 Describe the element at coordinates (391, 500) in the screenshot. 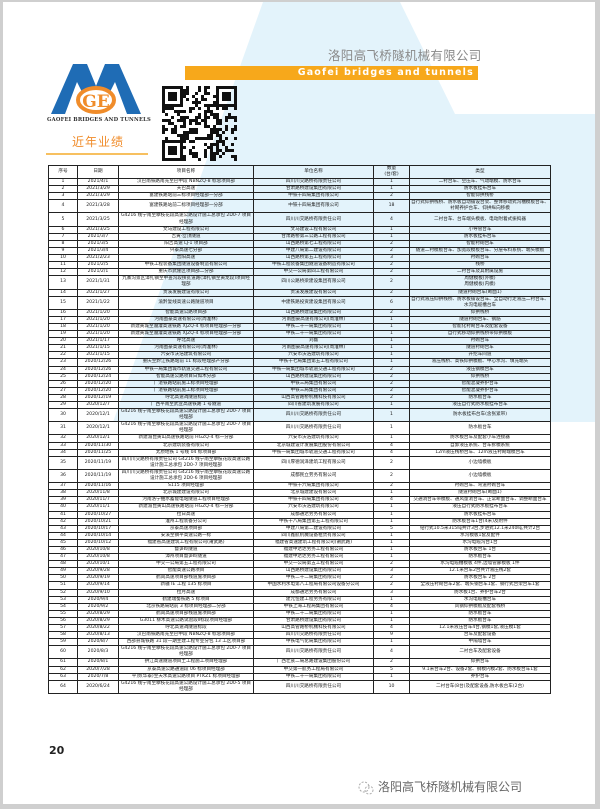

I see `cell-quantity: 4` at that location.